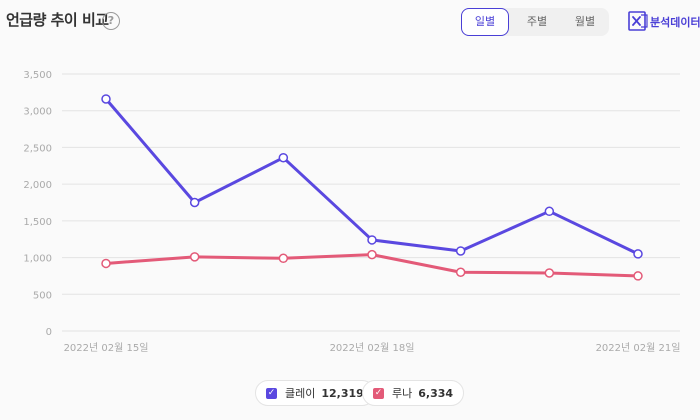  I want to click on legend-item-series2: ✓ 루나 6,334, so click(413, 393).